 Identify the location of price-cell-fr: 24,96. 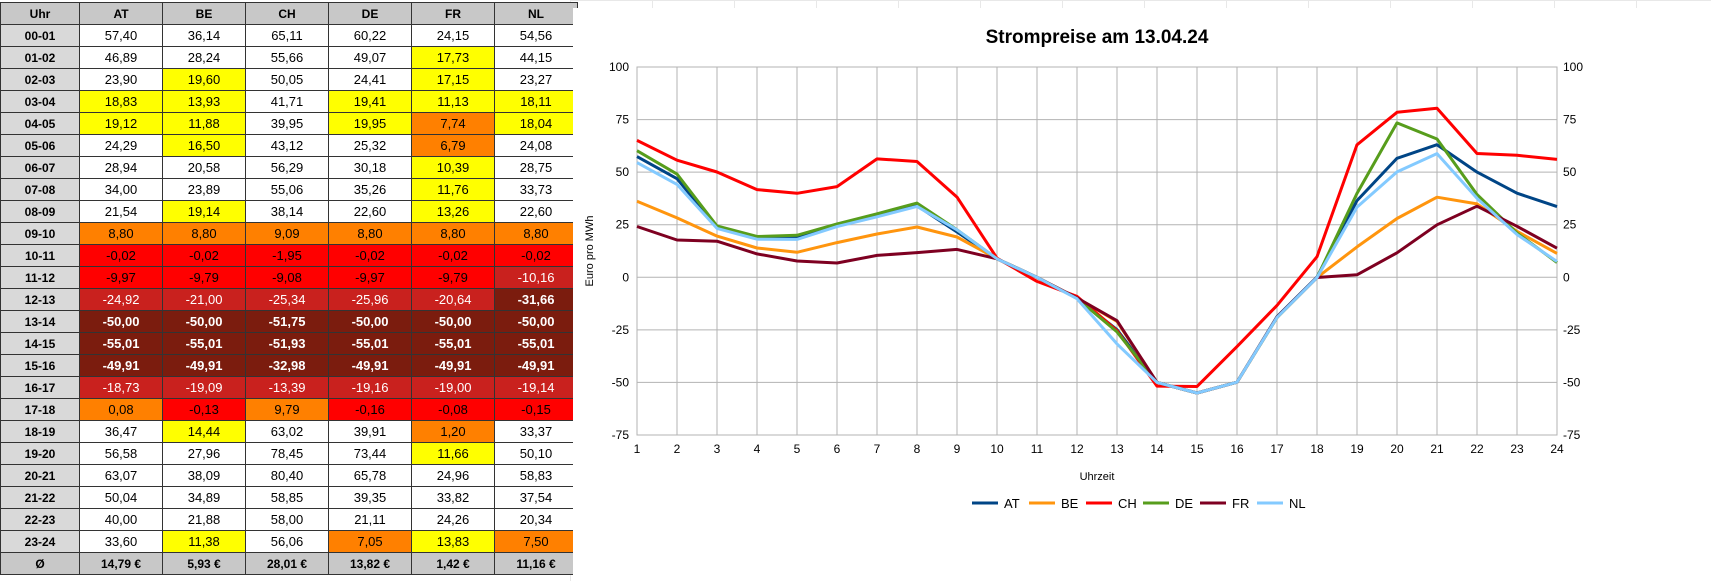
(453, 475).